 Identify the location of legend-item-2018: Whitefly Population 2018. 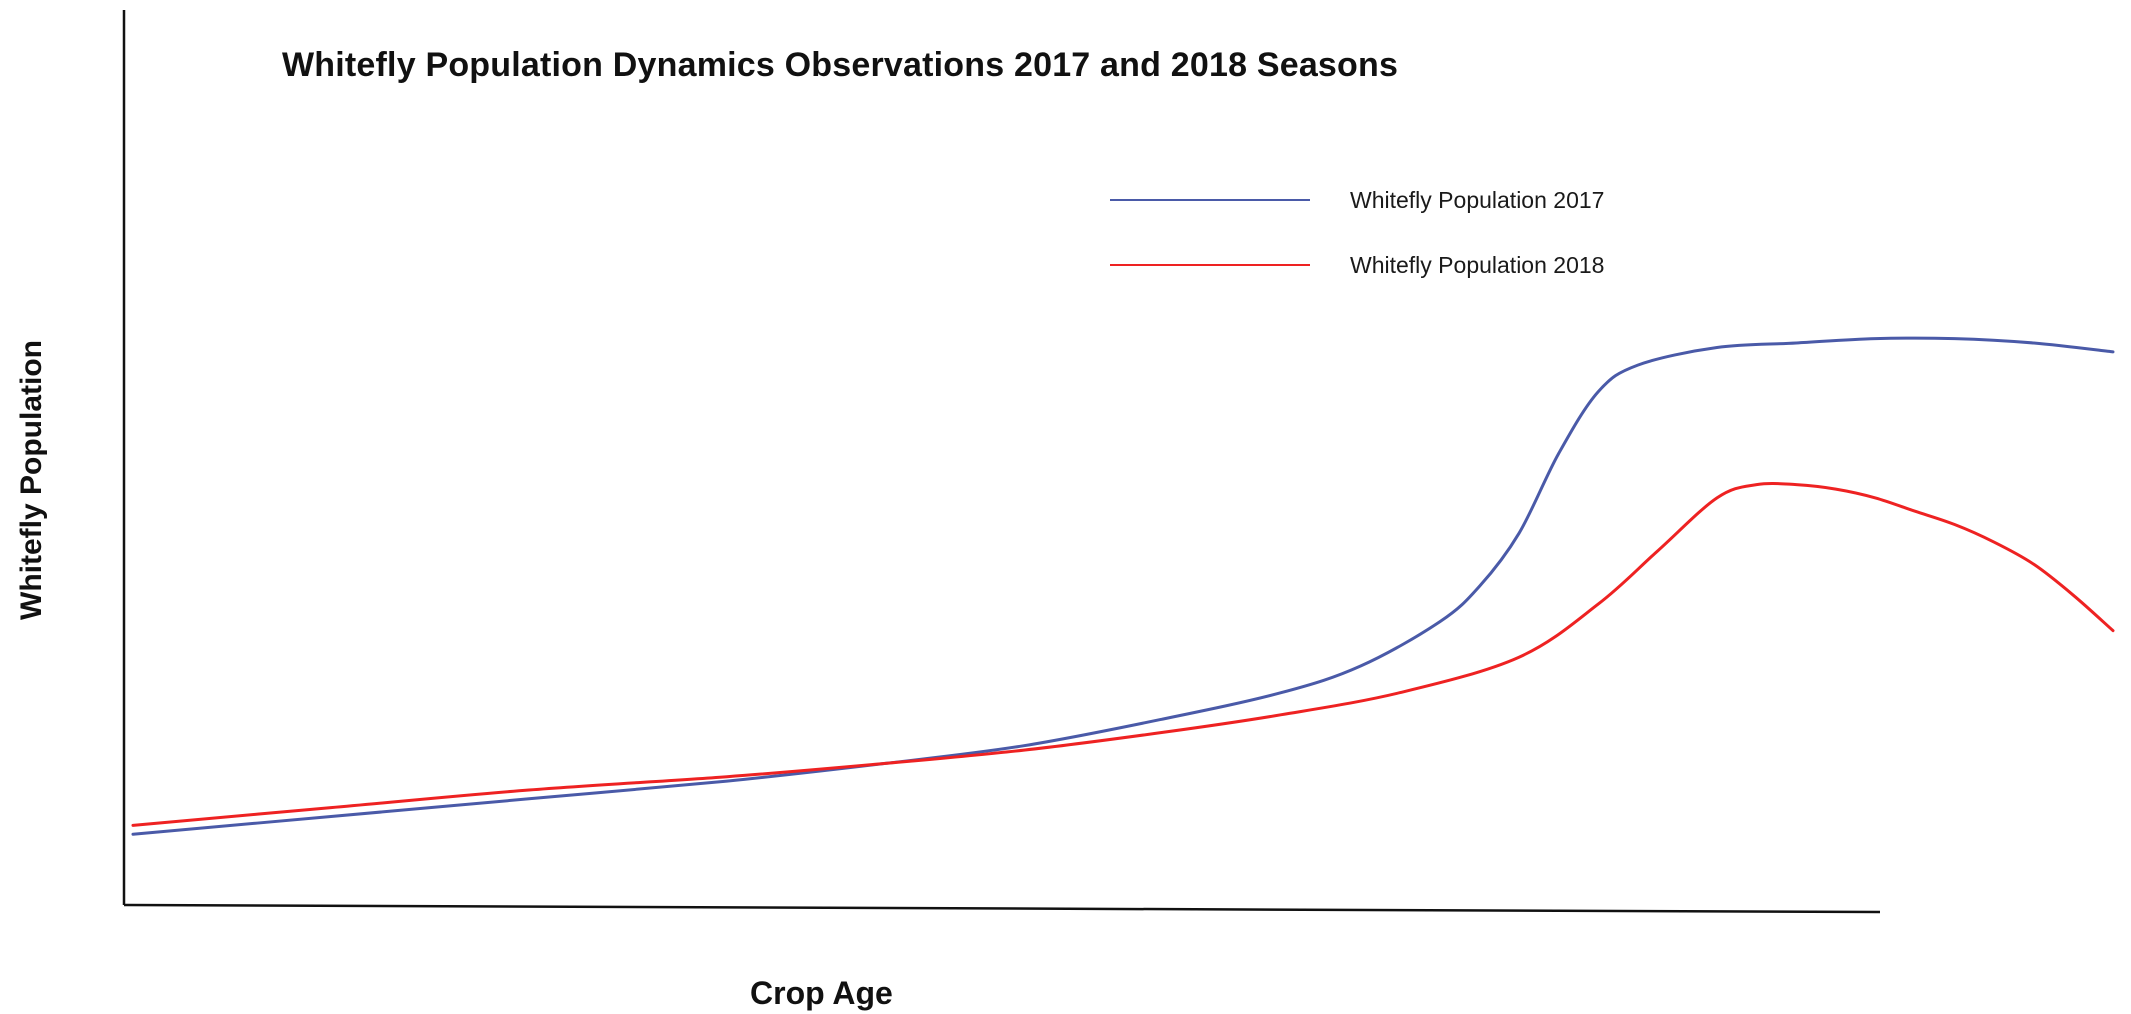
(1410, 265).